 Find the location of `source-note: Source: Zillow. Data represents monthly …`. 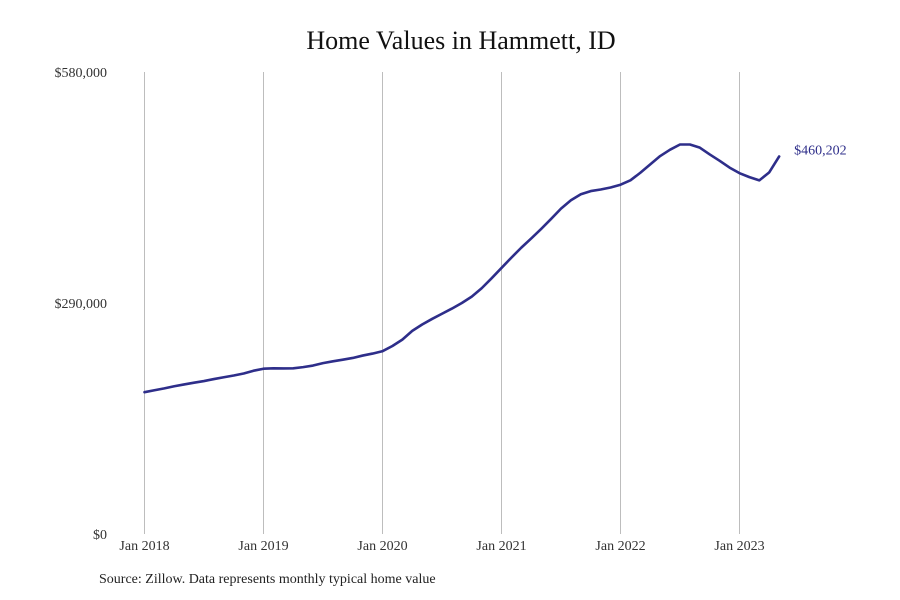

source-note: Source: Zillow. Data represents monthly … is located at coordinates (267, 579).